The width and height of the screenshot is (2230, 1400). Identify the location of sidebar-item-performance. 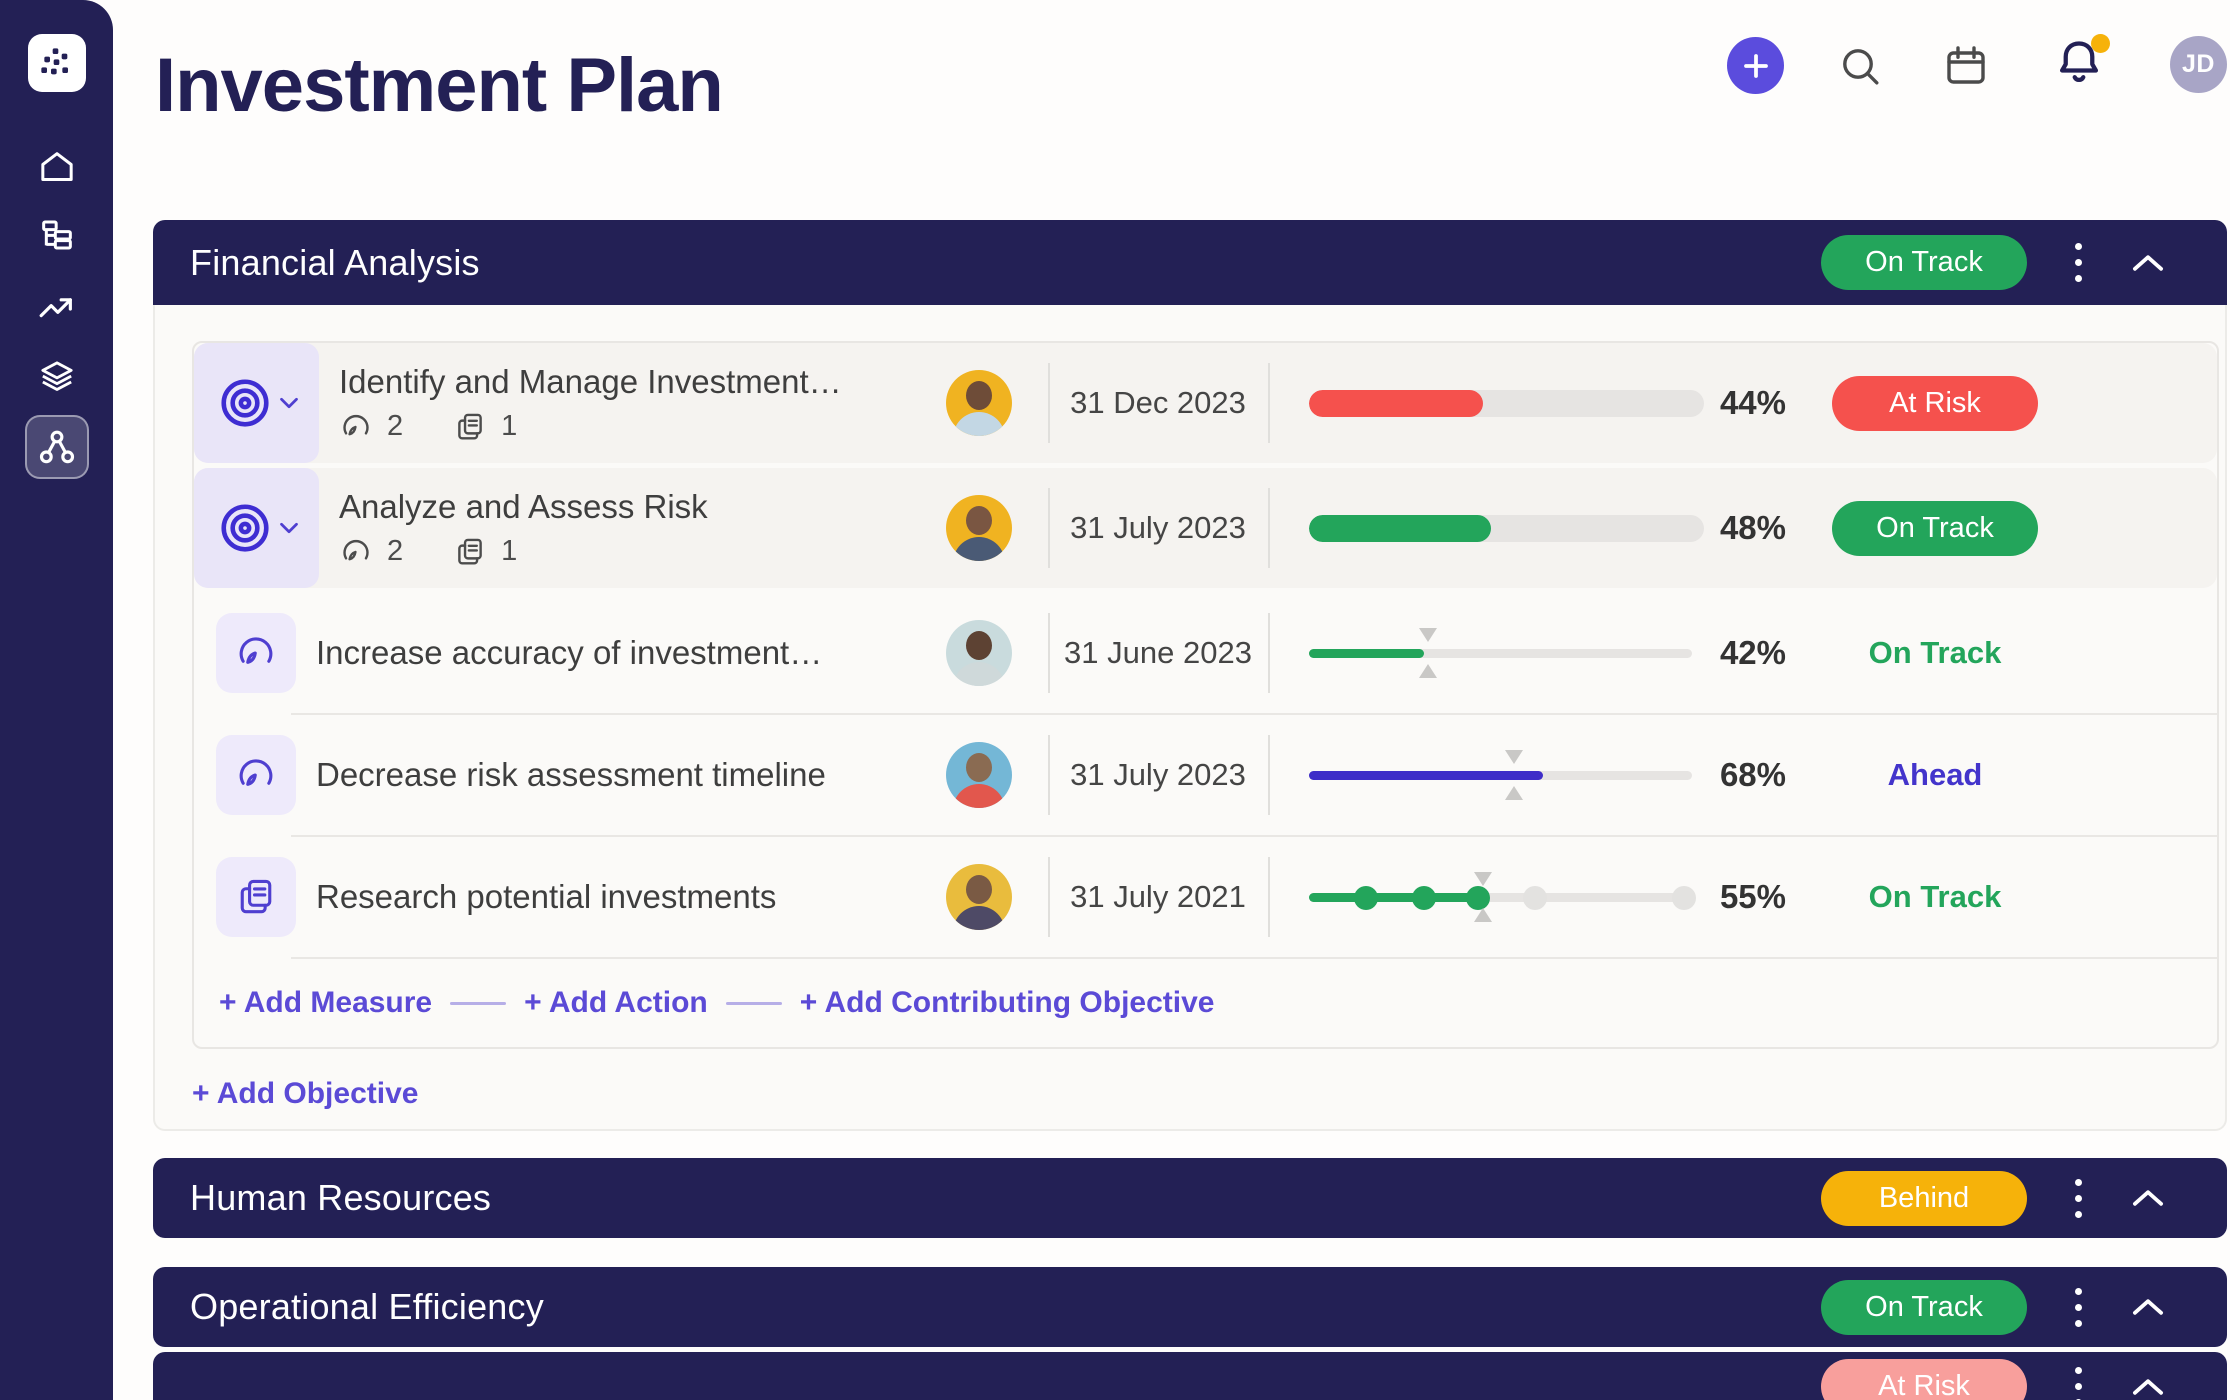
(57, 309).